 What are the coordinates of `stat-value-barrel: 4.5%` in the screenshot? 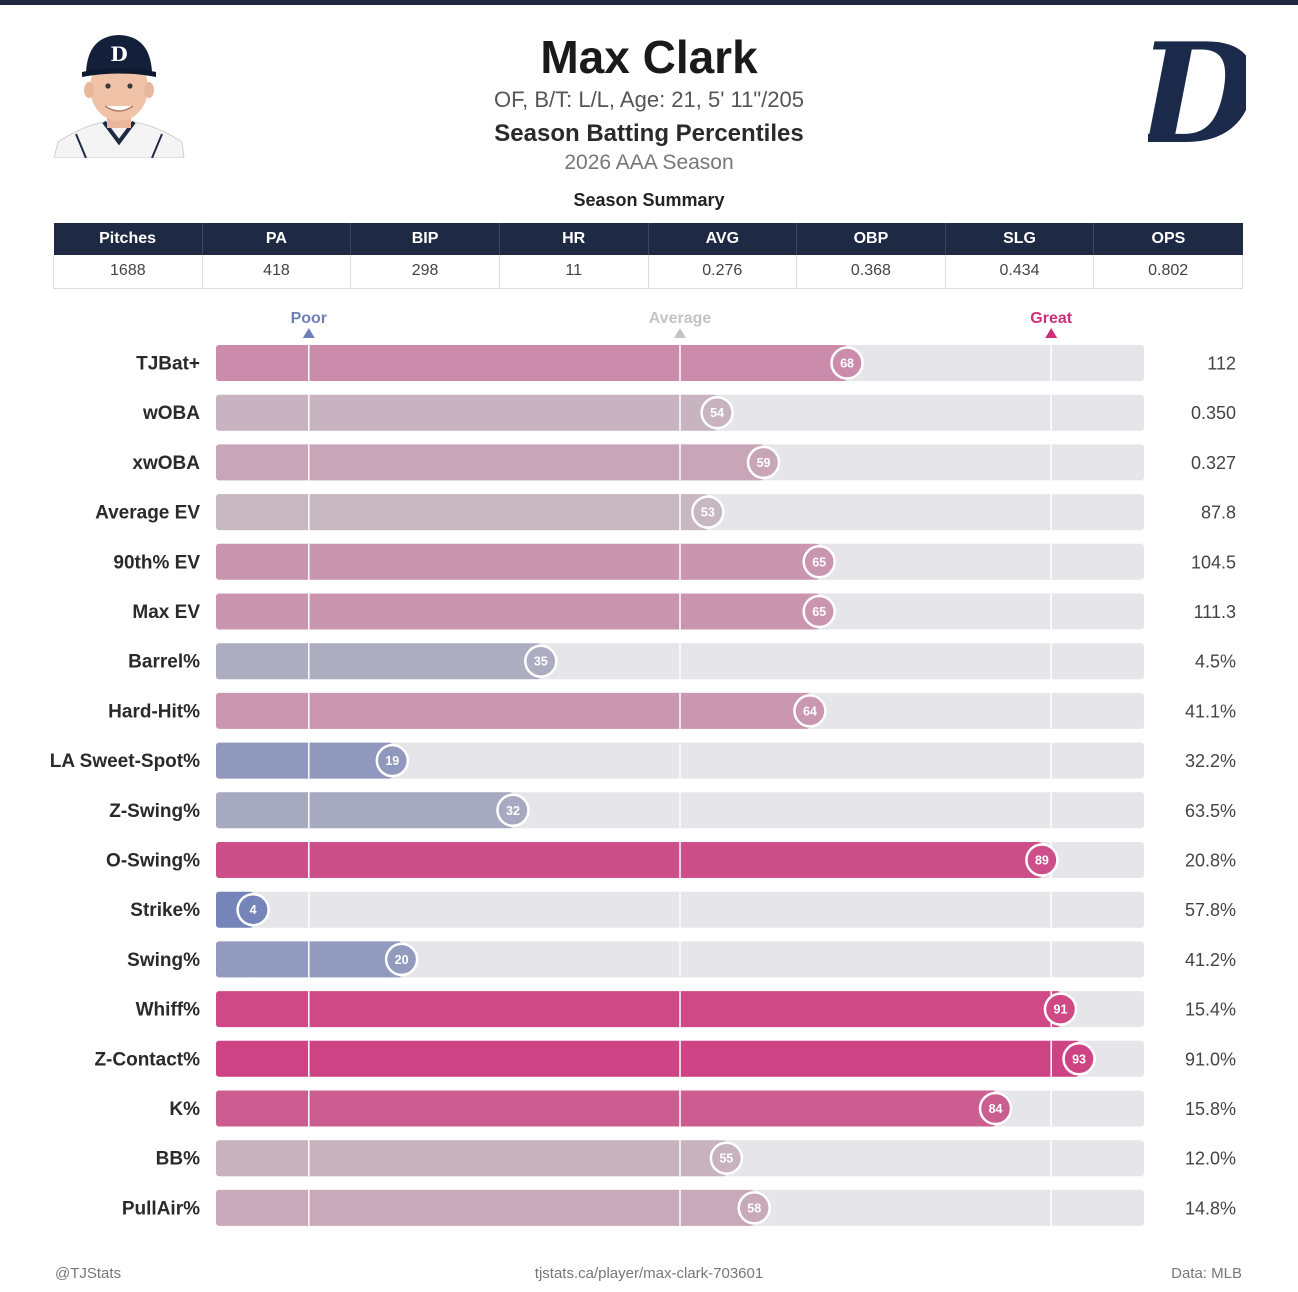 It's located at (1215, 662).